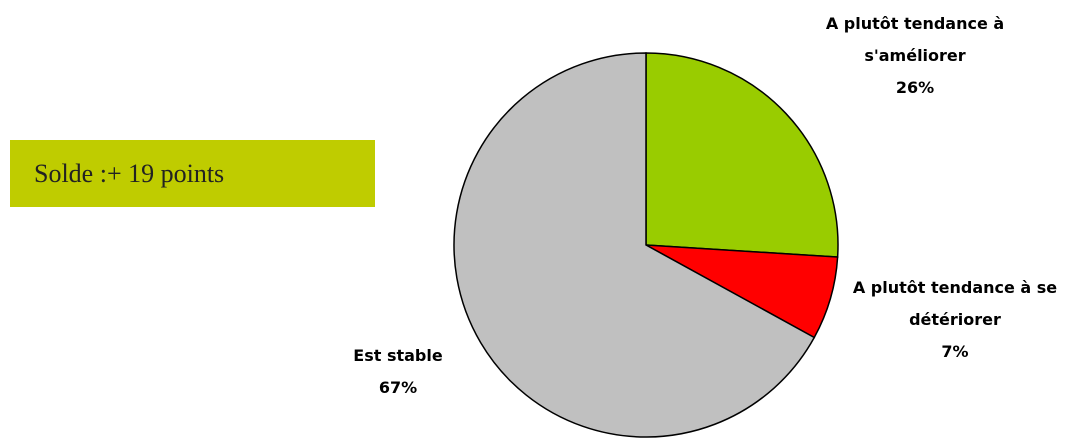 This screenshot has height=438, width=1078. I want to click on slice-label: Est stable 67%, so click(398, 372).